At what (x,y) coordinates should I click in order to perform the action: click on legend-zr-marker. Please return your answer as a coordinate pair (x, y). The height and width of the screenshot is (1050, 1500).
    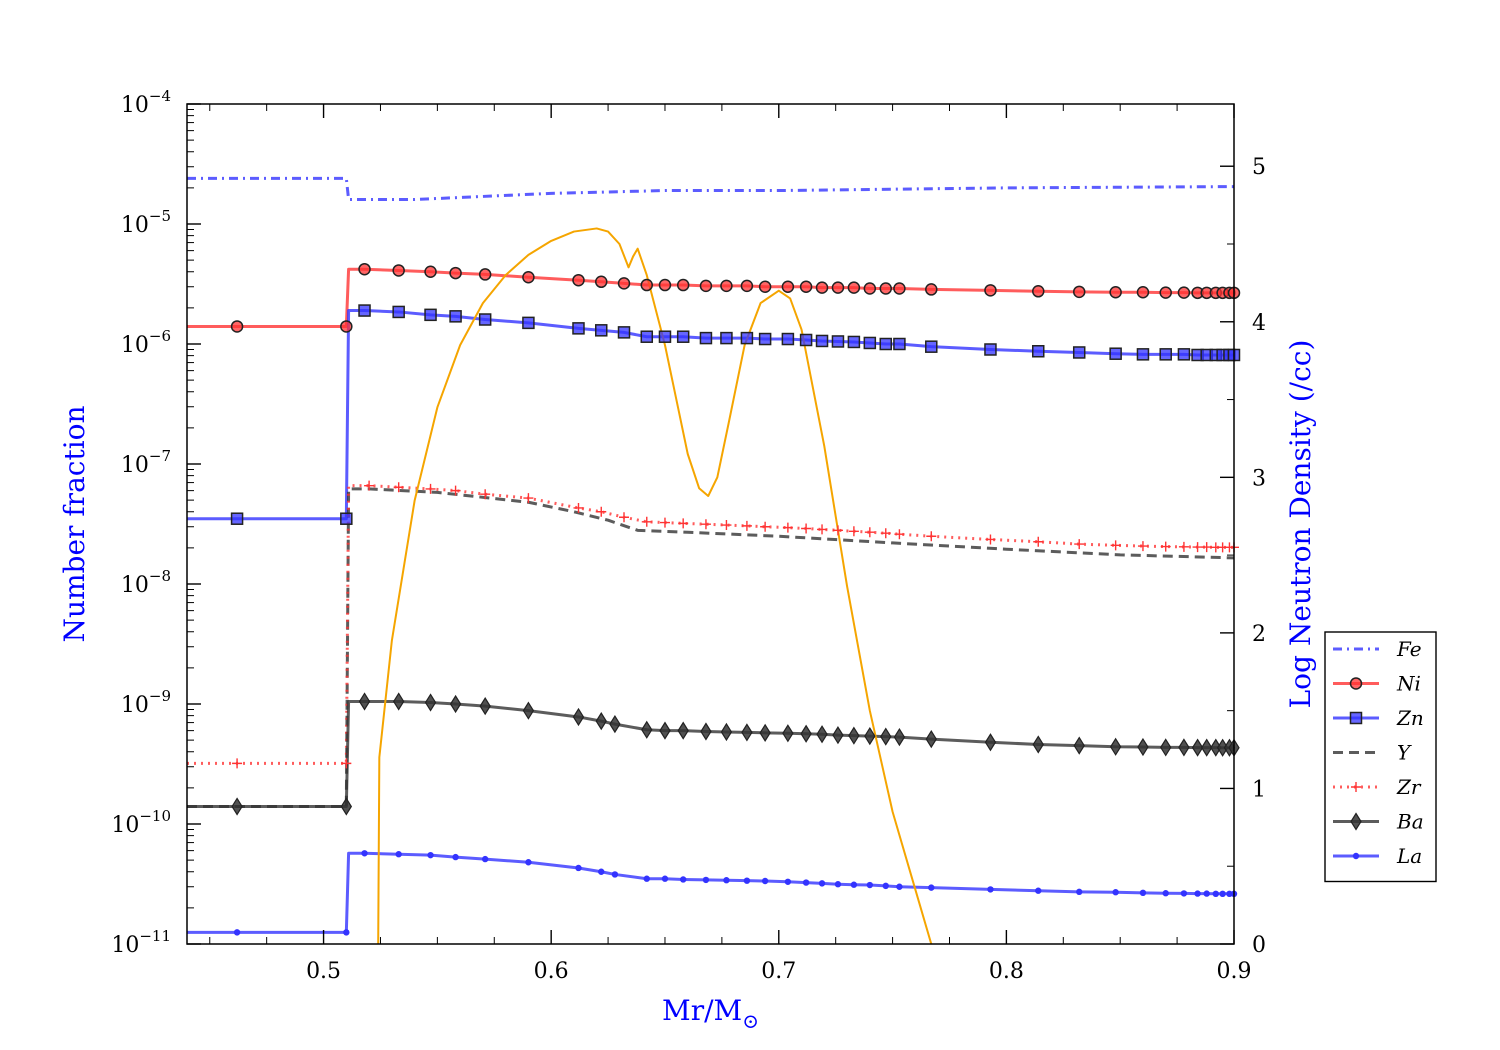
    Looking at the image, I should click on (1356, 787).